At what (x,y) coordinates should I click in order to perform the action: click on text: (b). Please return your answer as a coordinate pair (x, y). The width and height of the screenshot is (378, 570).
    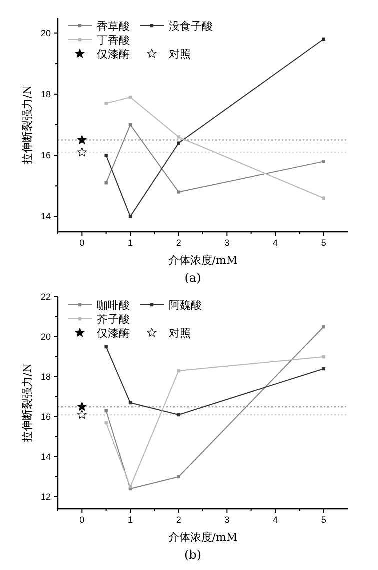
    Looking at the image, I should click on (193, 555).